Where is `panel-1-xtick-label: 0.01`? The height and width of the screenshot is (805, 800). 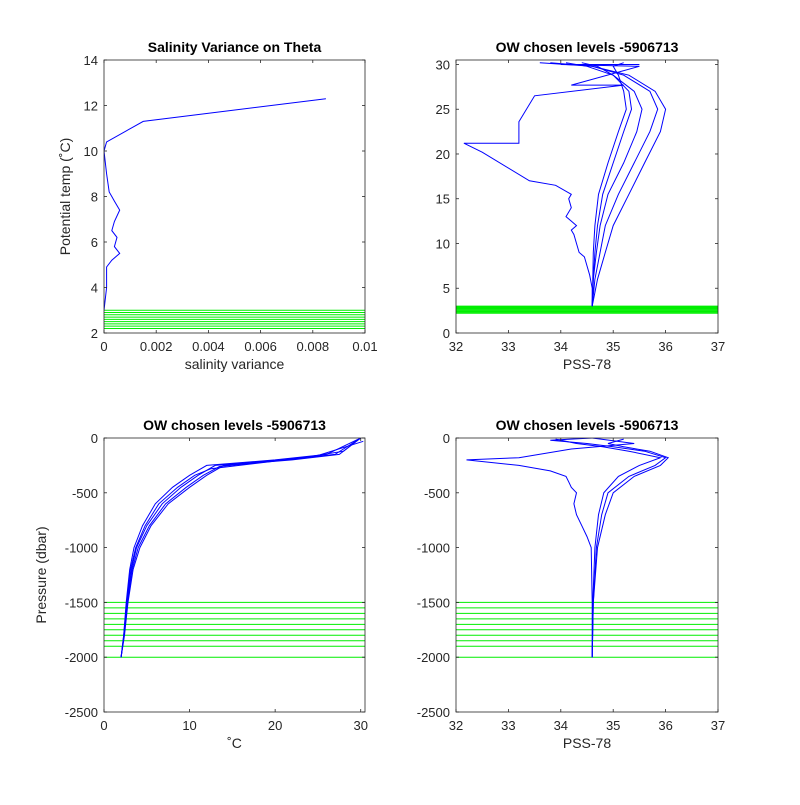
panel-1-xtick-label: 0.01 is located at coordinates (364, 346).